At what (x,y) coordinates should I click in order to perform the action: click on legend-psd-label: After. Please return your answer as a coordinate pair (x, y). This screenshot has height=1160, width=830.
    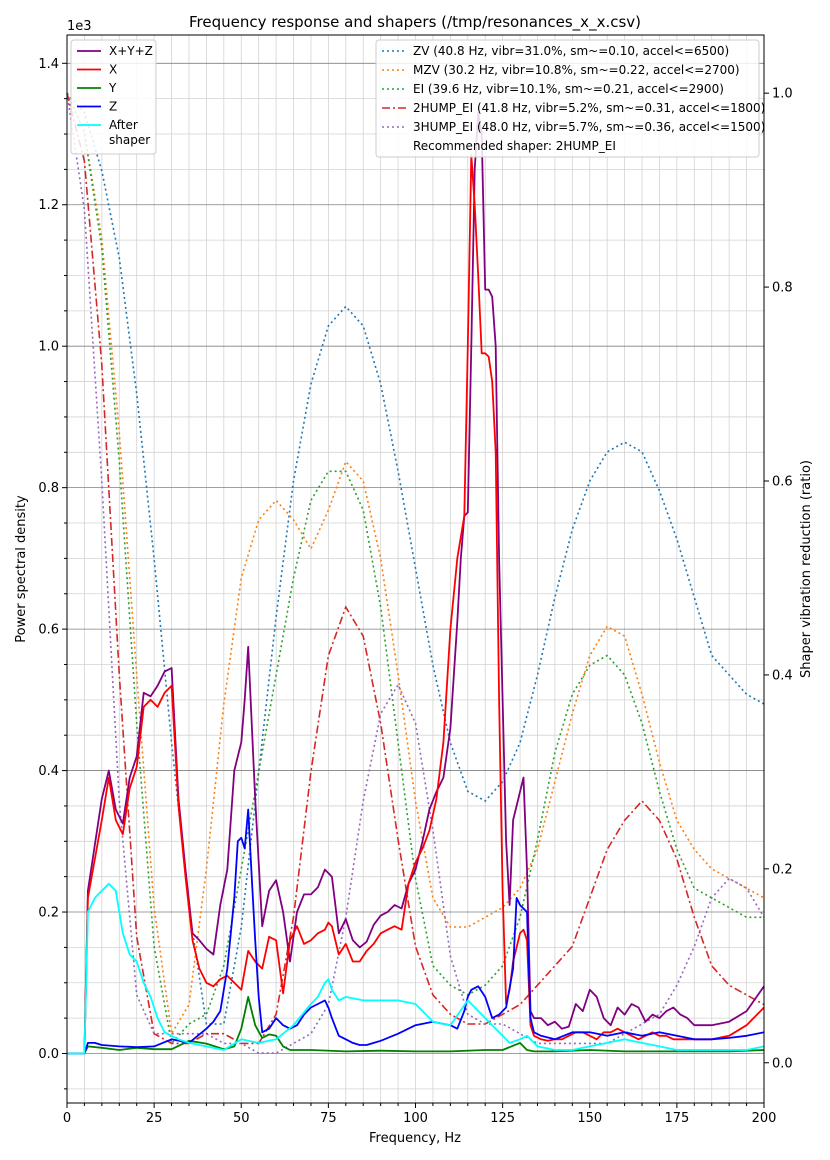
    Looking at the image, I should click on (123, 125).